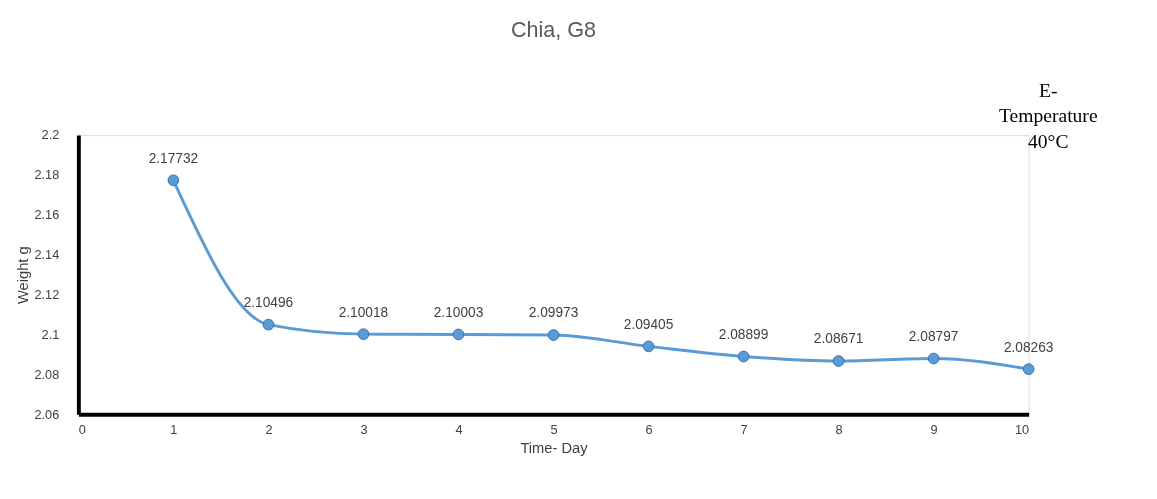  I want to click on annotation: E- Temperature 40°C, so click(1048, 115).